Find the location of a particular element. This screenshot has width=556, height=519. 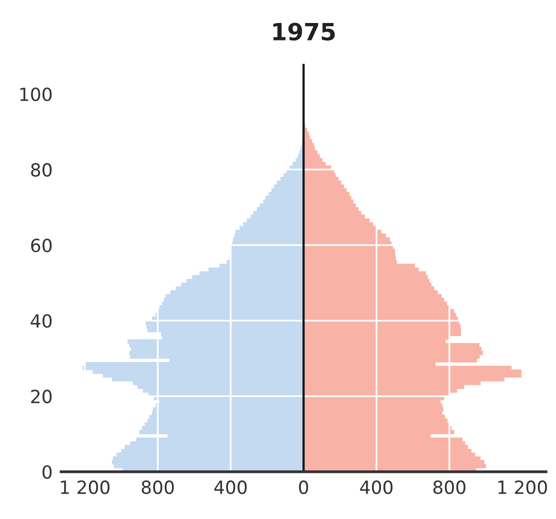

y-tick-label: 100 is located at coordinates (36, 95).